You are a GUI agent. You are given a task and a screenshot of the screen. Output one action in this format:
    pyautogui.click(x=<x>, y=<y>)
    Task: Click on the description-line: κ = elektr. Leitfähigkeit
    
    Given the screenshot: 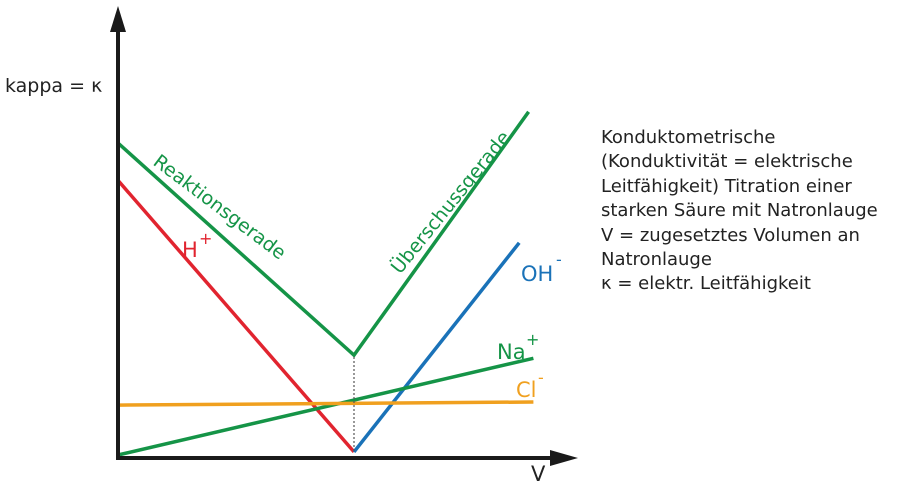 What is the action you would take?
    pyautogui.click(x=706, y=284)
    